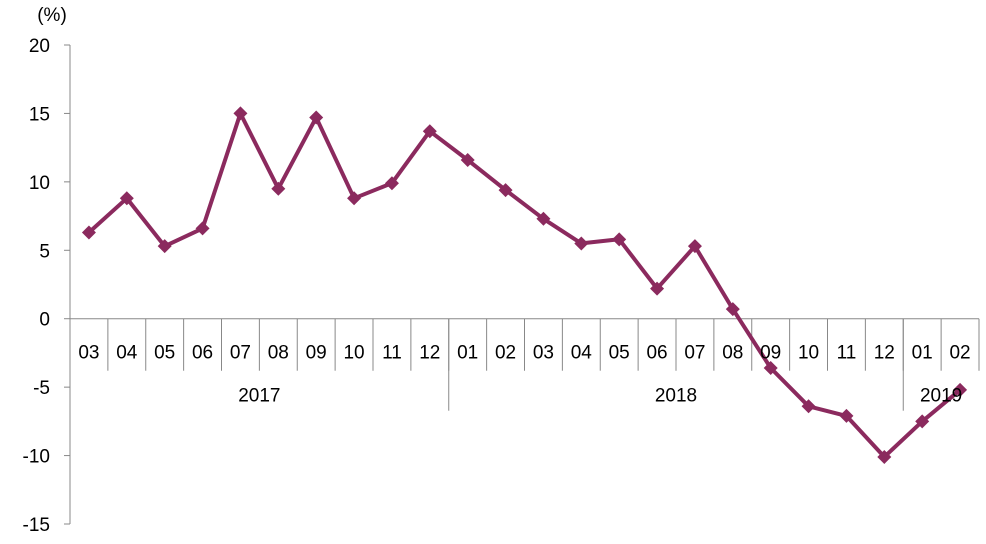 This screenshot has height=544, width=986. Describe the element at coordinates (36, 457) in the screenshot. I see `y-tick-label: -10` at that location.